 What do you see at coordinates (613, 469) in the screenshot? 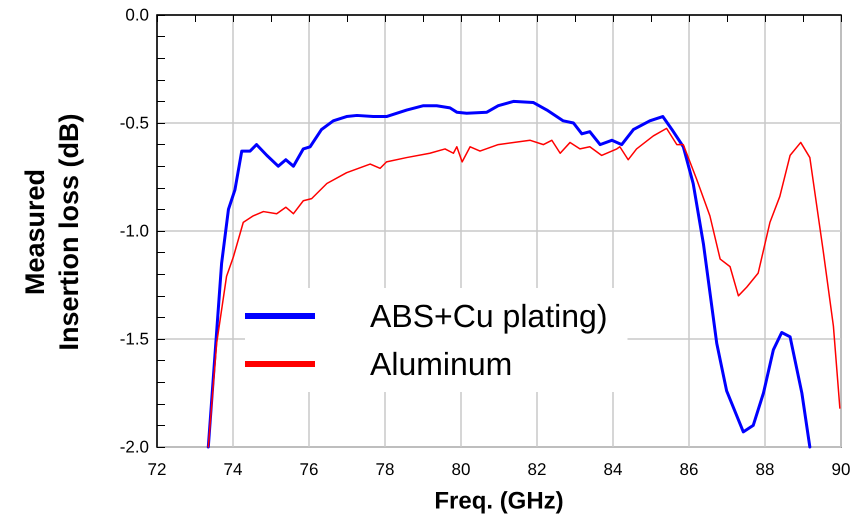
I see `x-tick-label: 84` at bounding box center [613, 469].